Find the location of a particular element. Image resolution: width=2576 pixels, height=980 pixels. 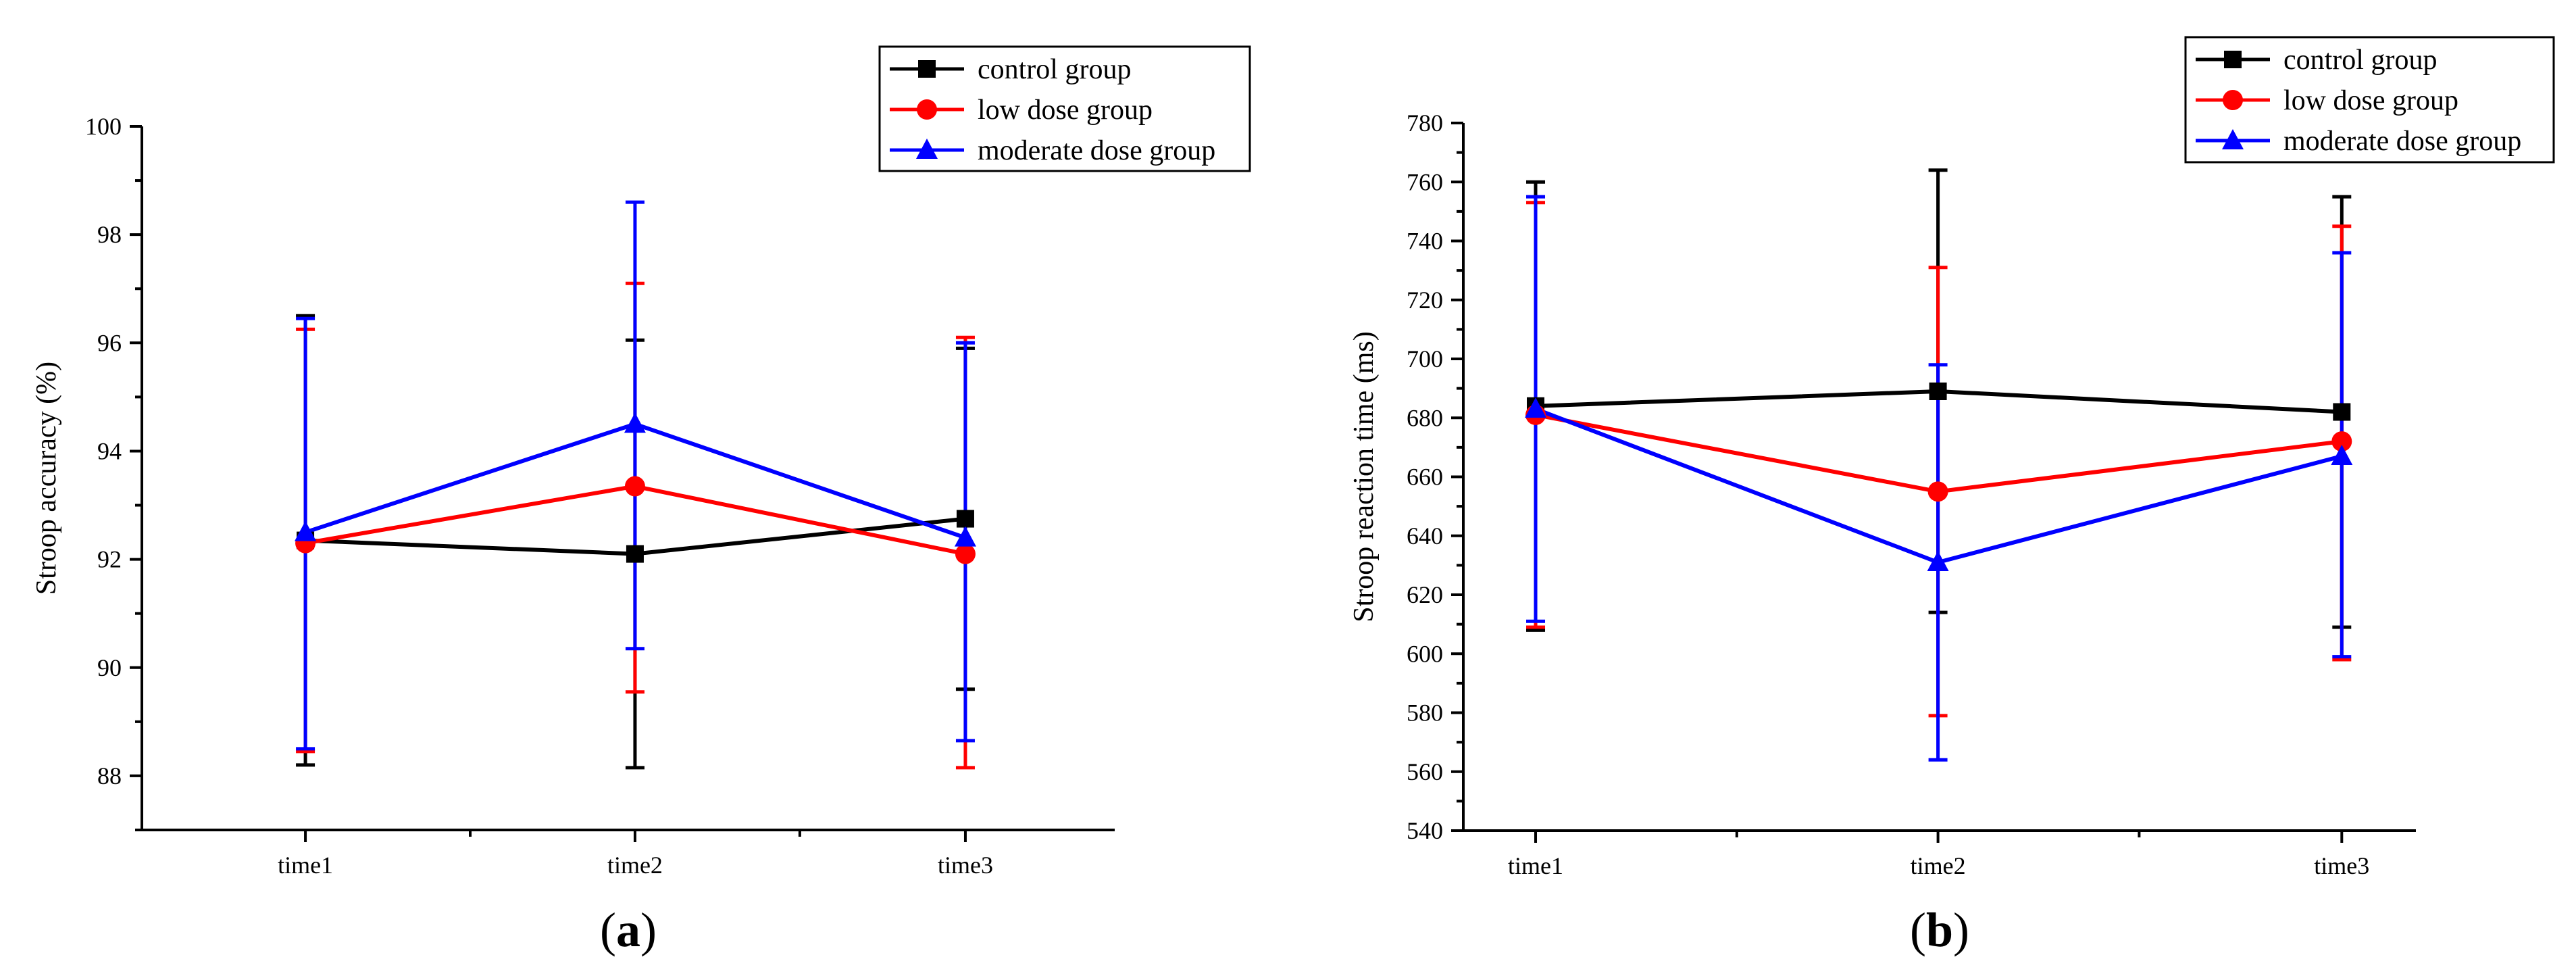

y-tick-label: 90 is located at coordinates (109, 667).